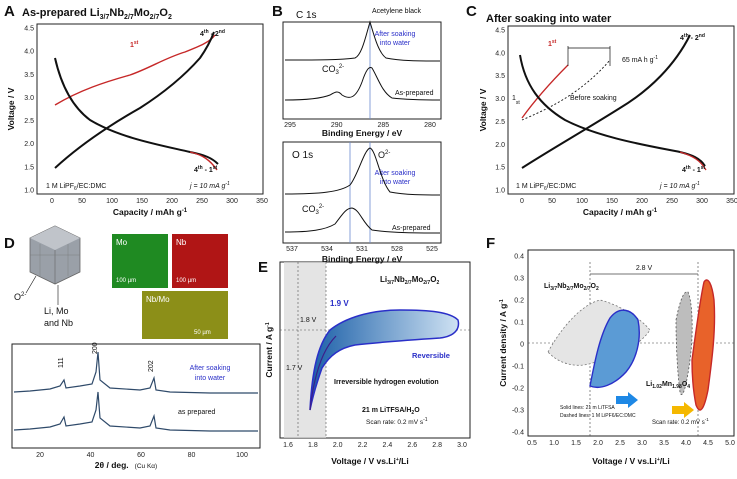 This screenshot has height=479, width=737. Describe the element at coordinates (29, 110) in the screenshot. I see `panel-a-yticks: 4.5 4.0 3.5 3.0 2.5 2.0 1.5 1.0` at that location.